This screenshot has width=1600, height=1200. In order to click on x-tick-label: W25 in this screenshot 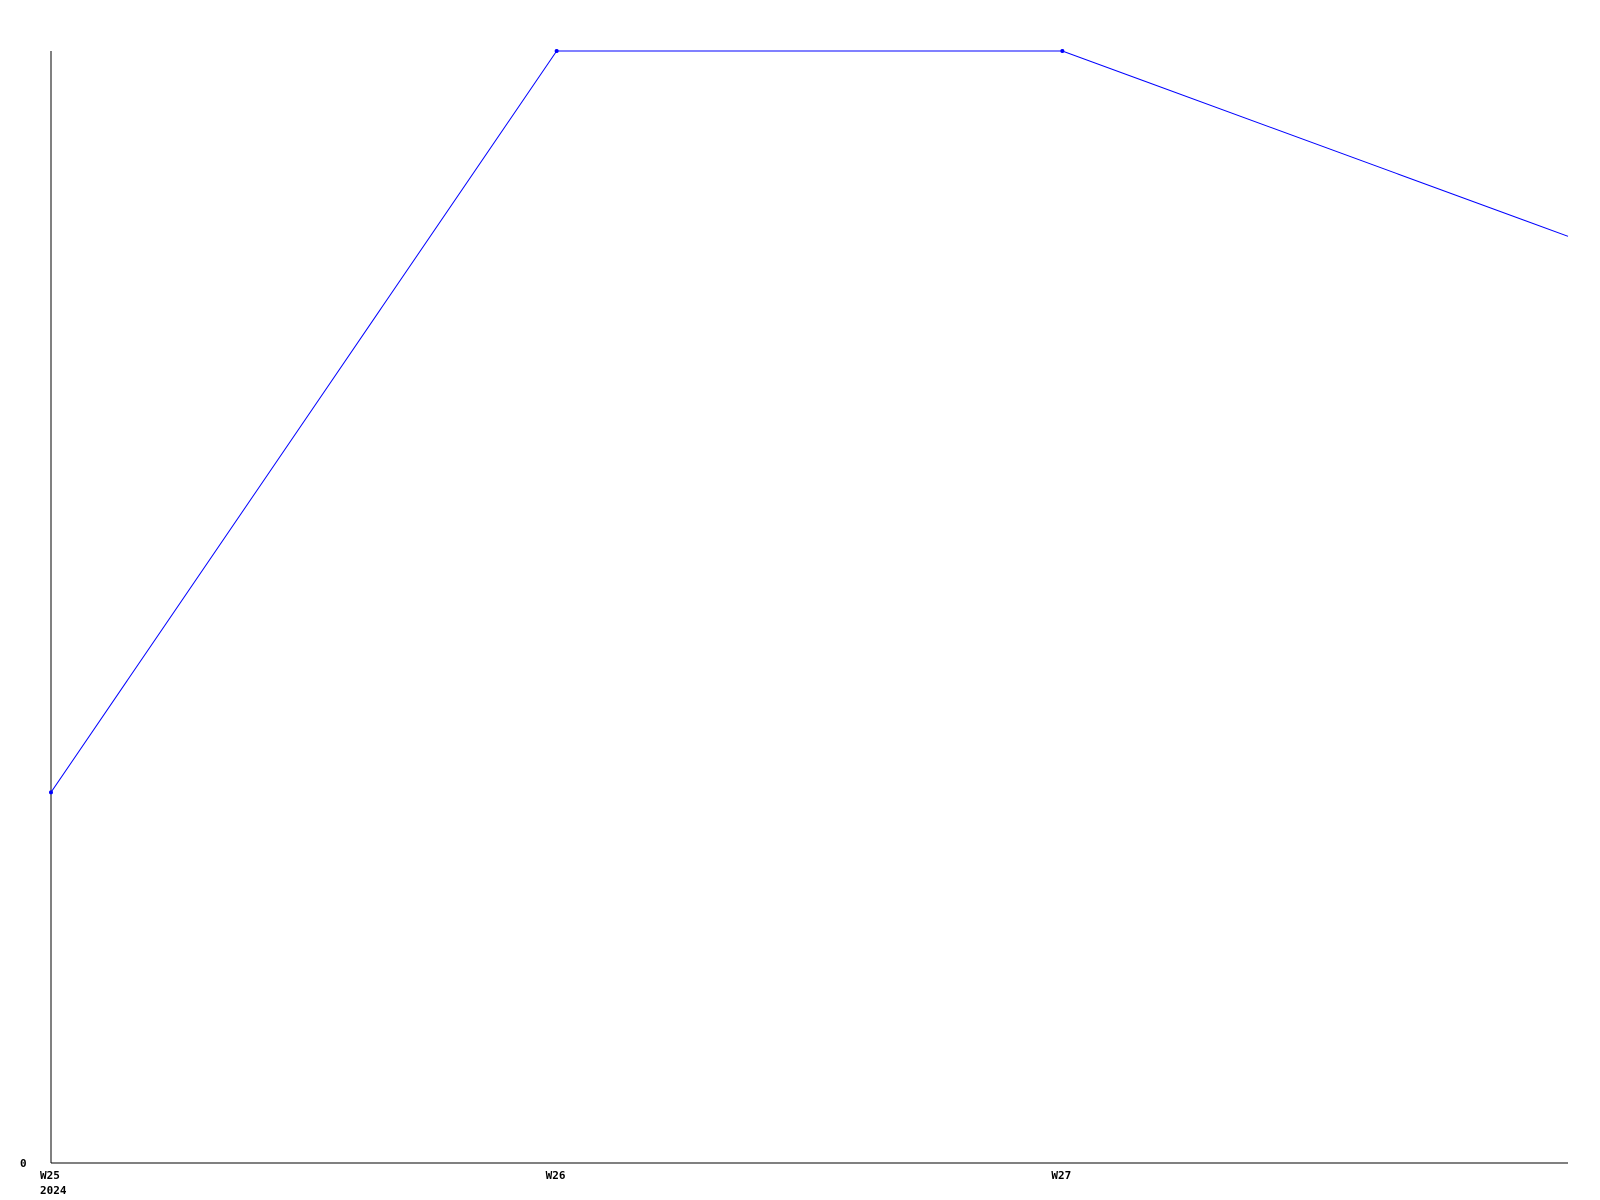, I will do `click(50, 1175)`.